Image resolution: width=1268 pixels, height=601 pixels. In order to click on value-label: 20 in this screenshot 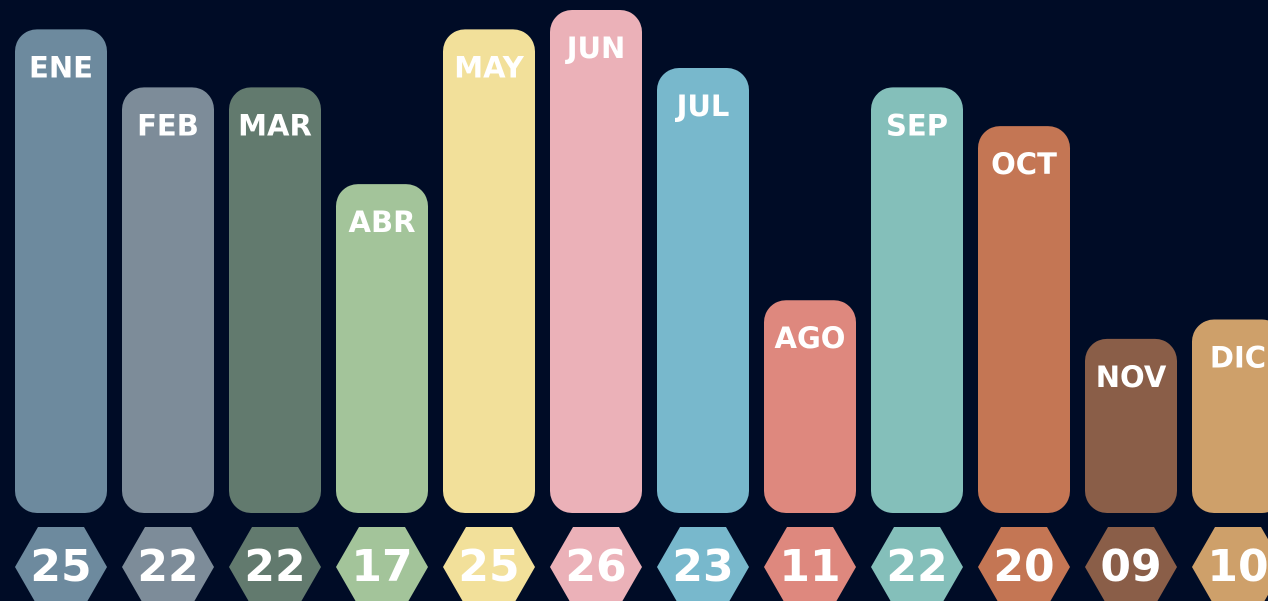, I will do `click(1023, 566)`.